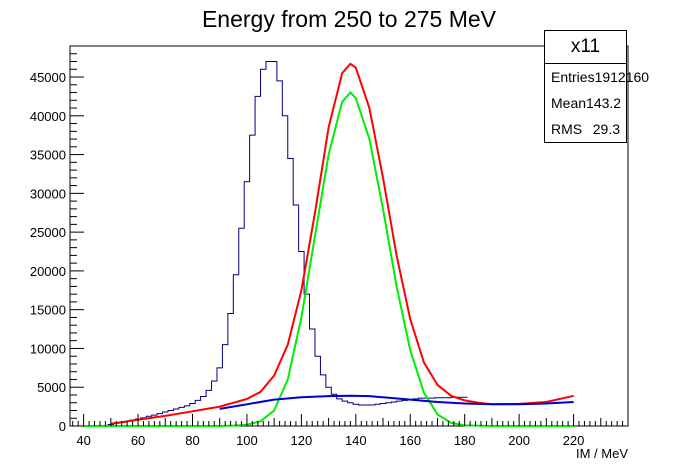 The width and height of the screenshot is (698, 474). I want to click on rms-value: 29.3, so click(606, 129).